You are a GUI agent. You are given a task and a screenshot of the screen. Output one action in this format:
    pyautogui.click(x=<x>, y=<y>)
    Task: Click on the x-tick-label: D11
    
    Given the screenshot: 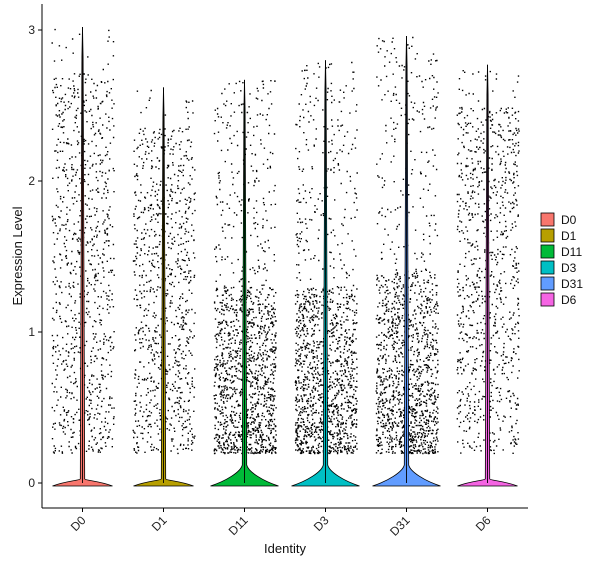 What is the action you would take?
    pyautogui.click(x=238, y=525)
    